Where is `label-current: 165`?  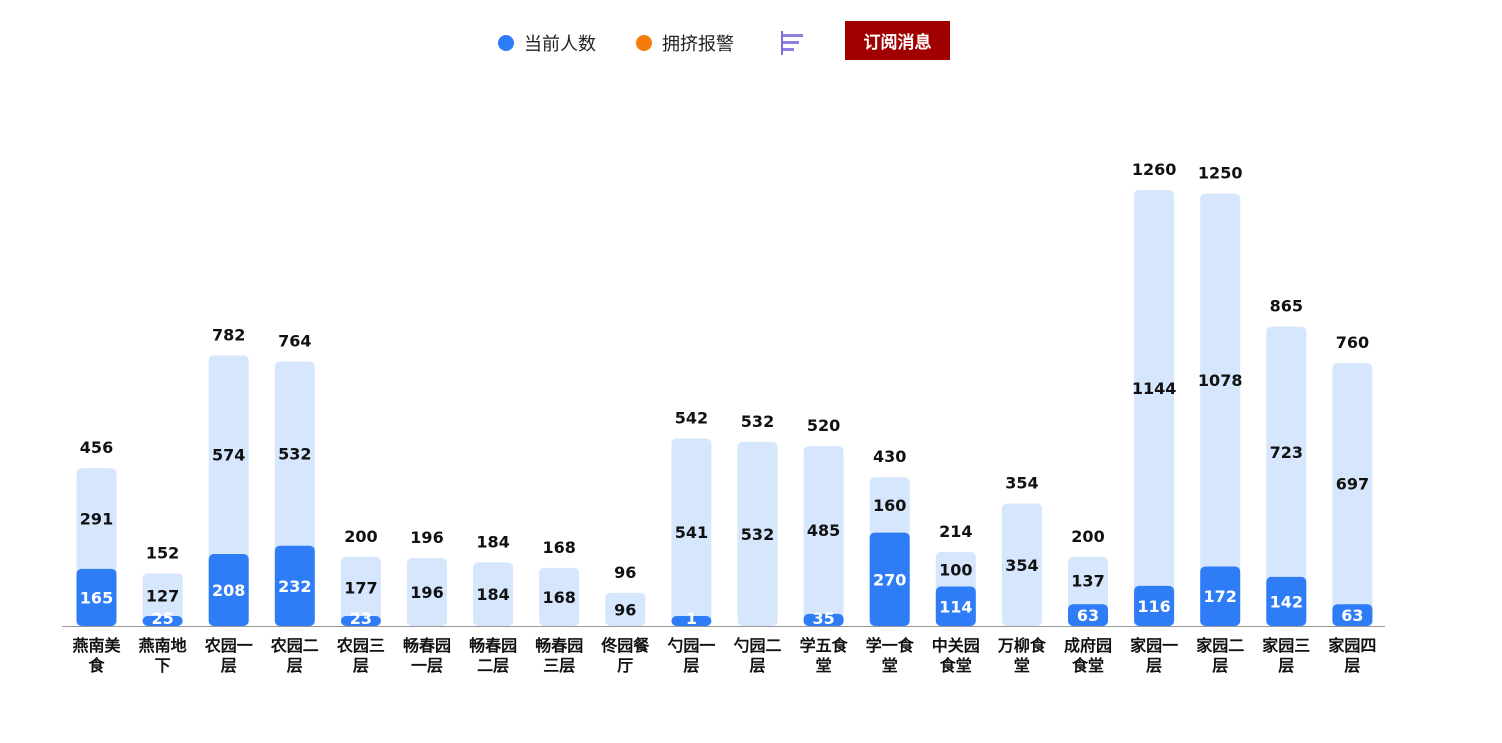 label-current: 165 is located at coordinates (96, 597).